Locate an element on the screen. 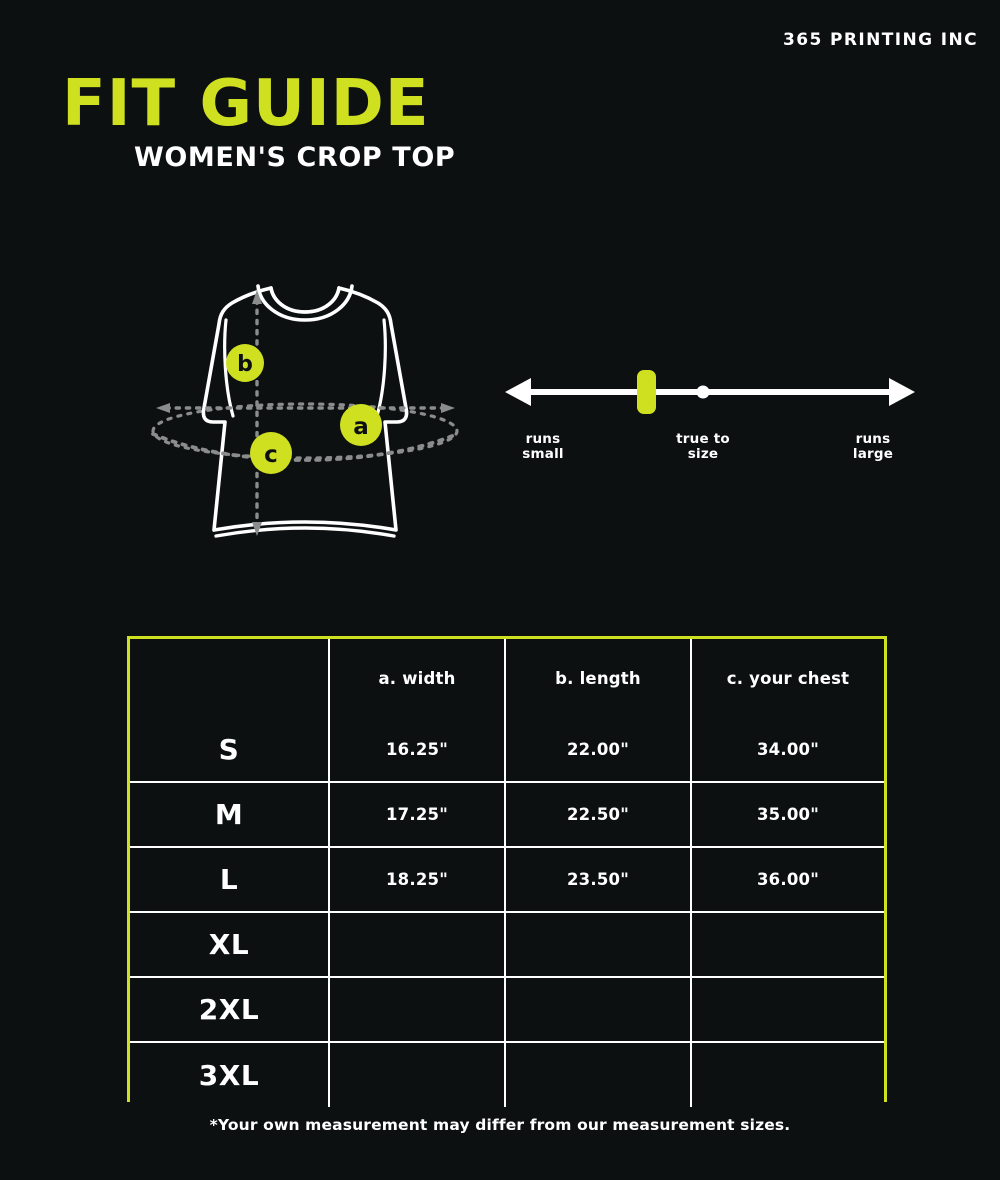 Image resolution: width=1000 pixels, height=1180 pixels. table-row: XL is located at coordinates (507, 944).